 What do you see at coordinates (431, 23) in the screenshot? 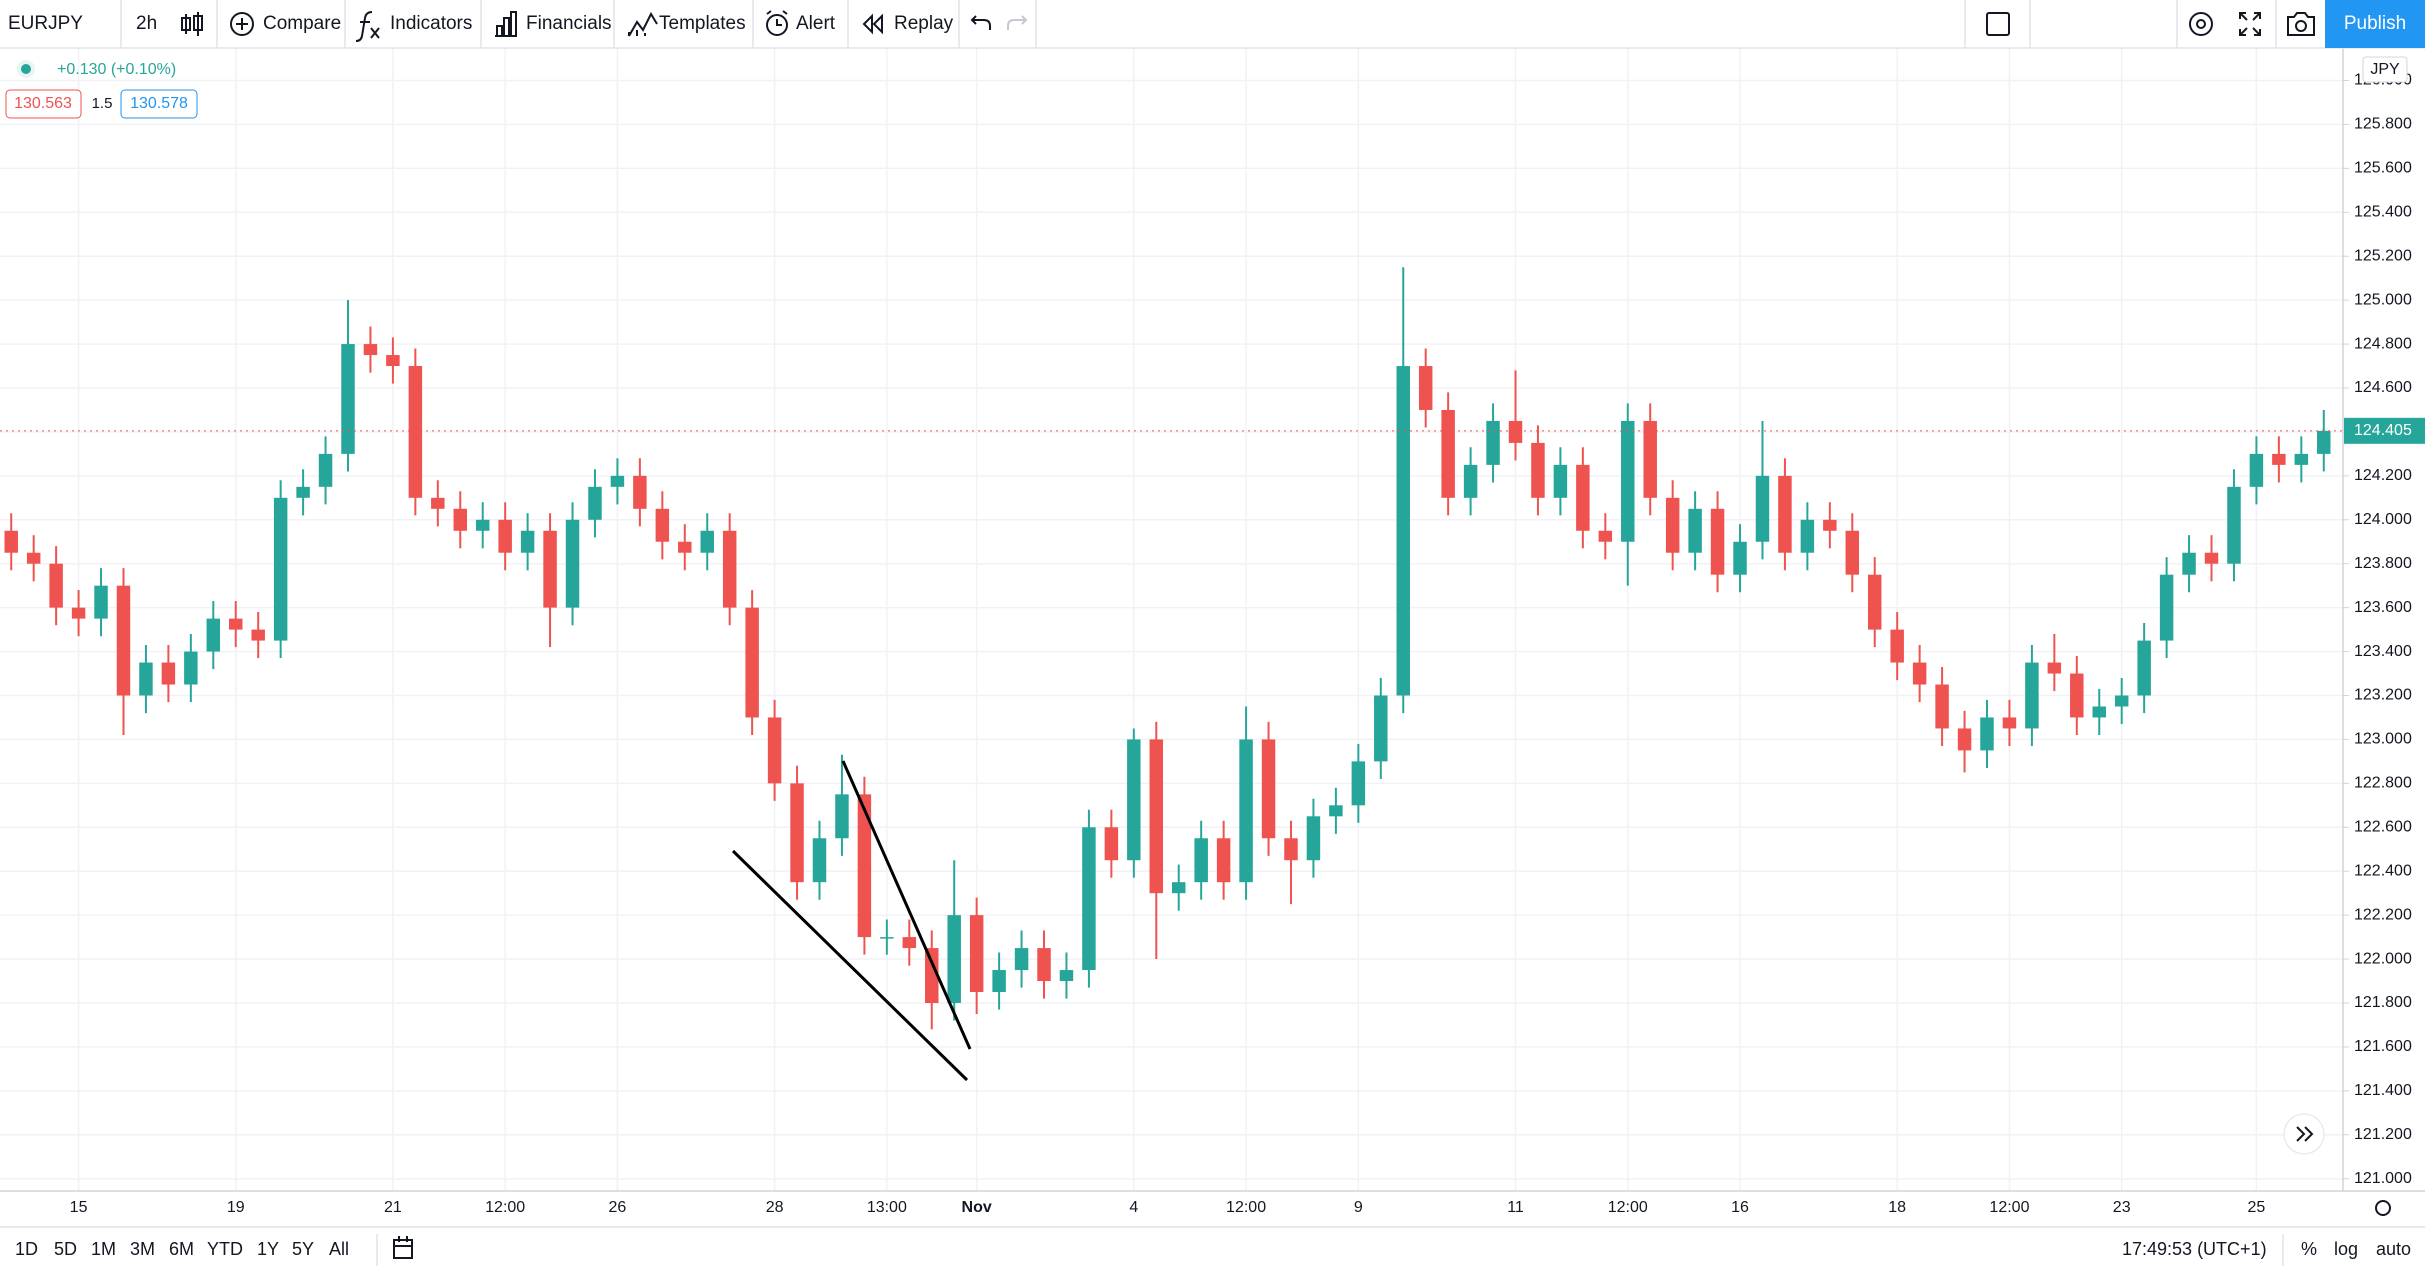
I see `indicators-button: Indicators` at bounding box center [431, 23].